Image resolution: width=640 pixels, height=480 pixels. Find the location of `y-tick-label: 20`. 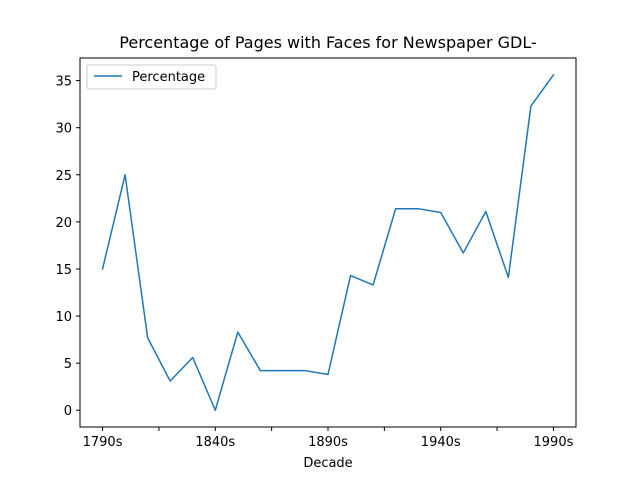

y-tick-label: 20 is located at coordinates (63, 223).